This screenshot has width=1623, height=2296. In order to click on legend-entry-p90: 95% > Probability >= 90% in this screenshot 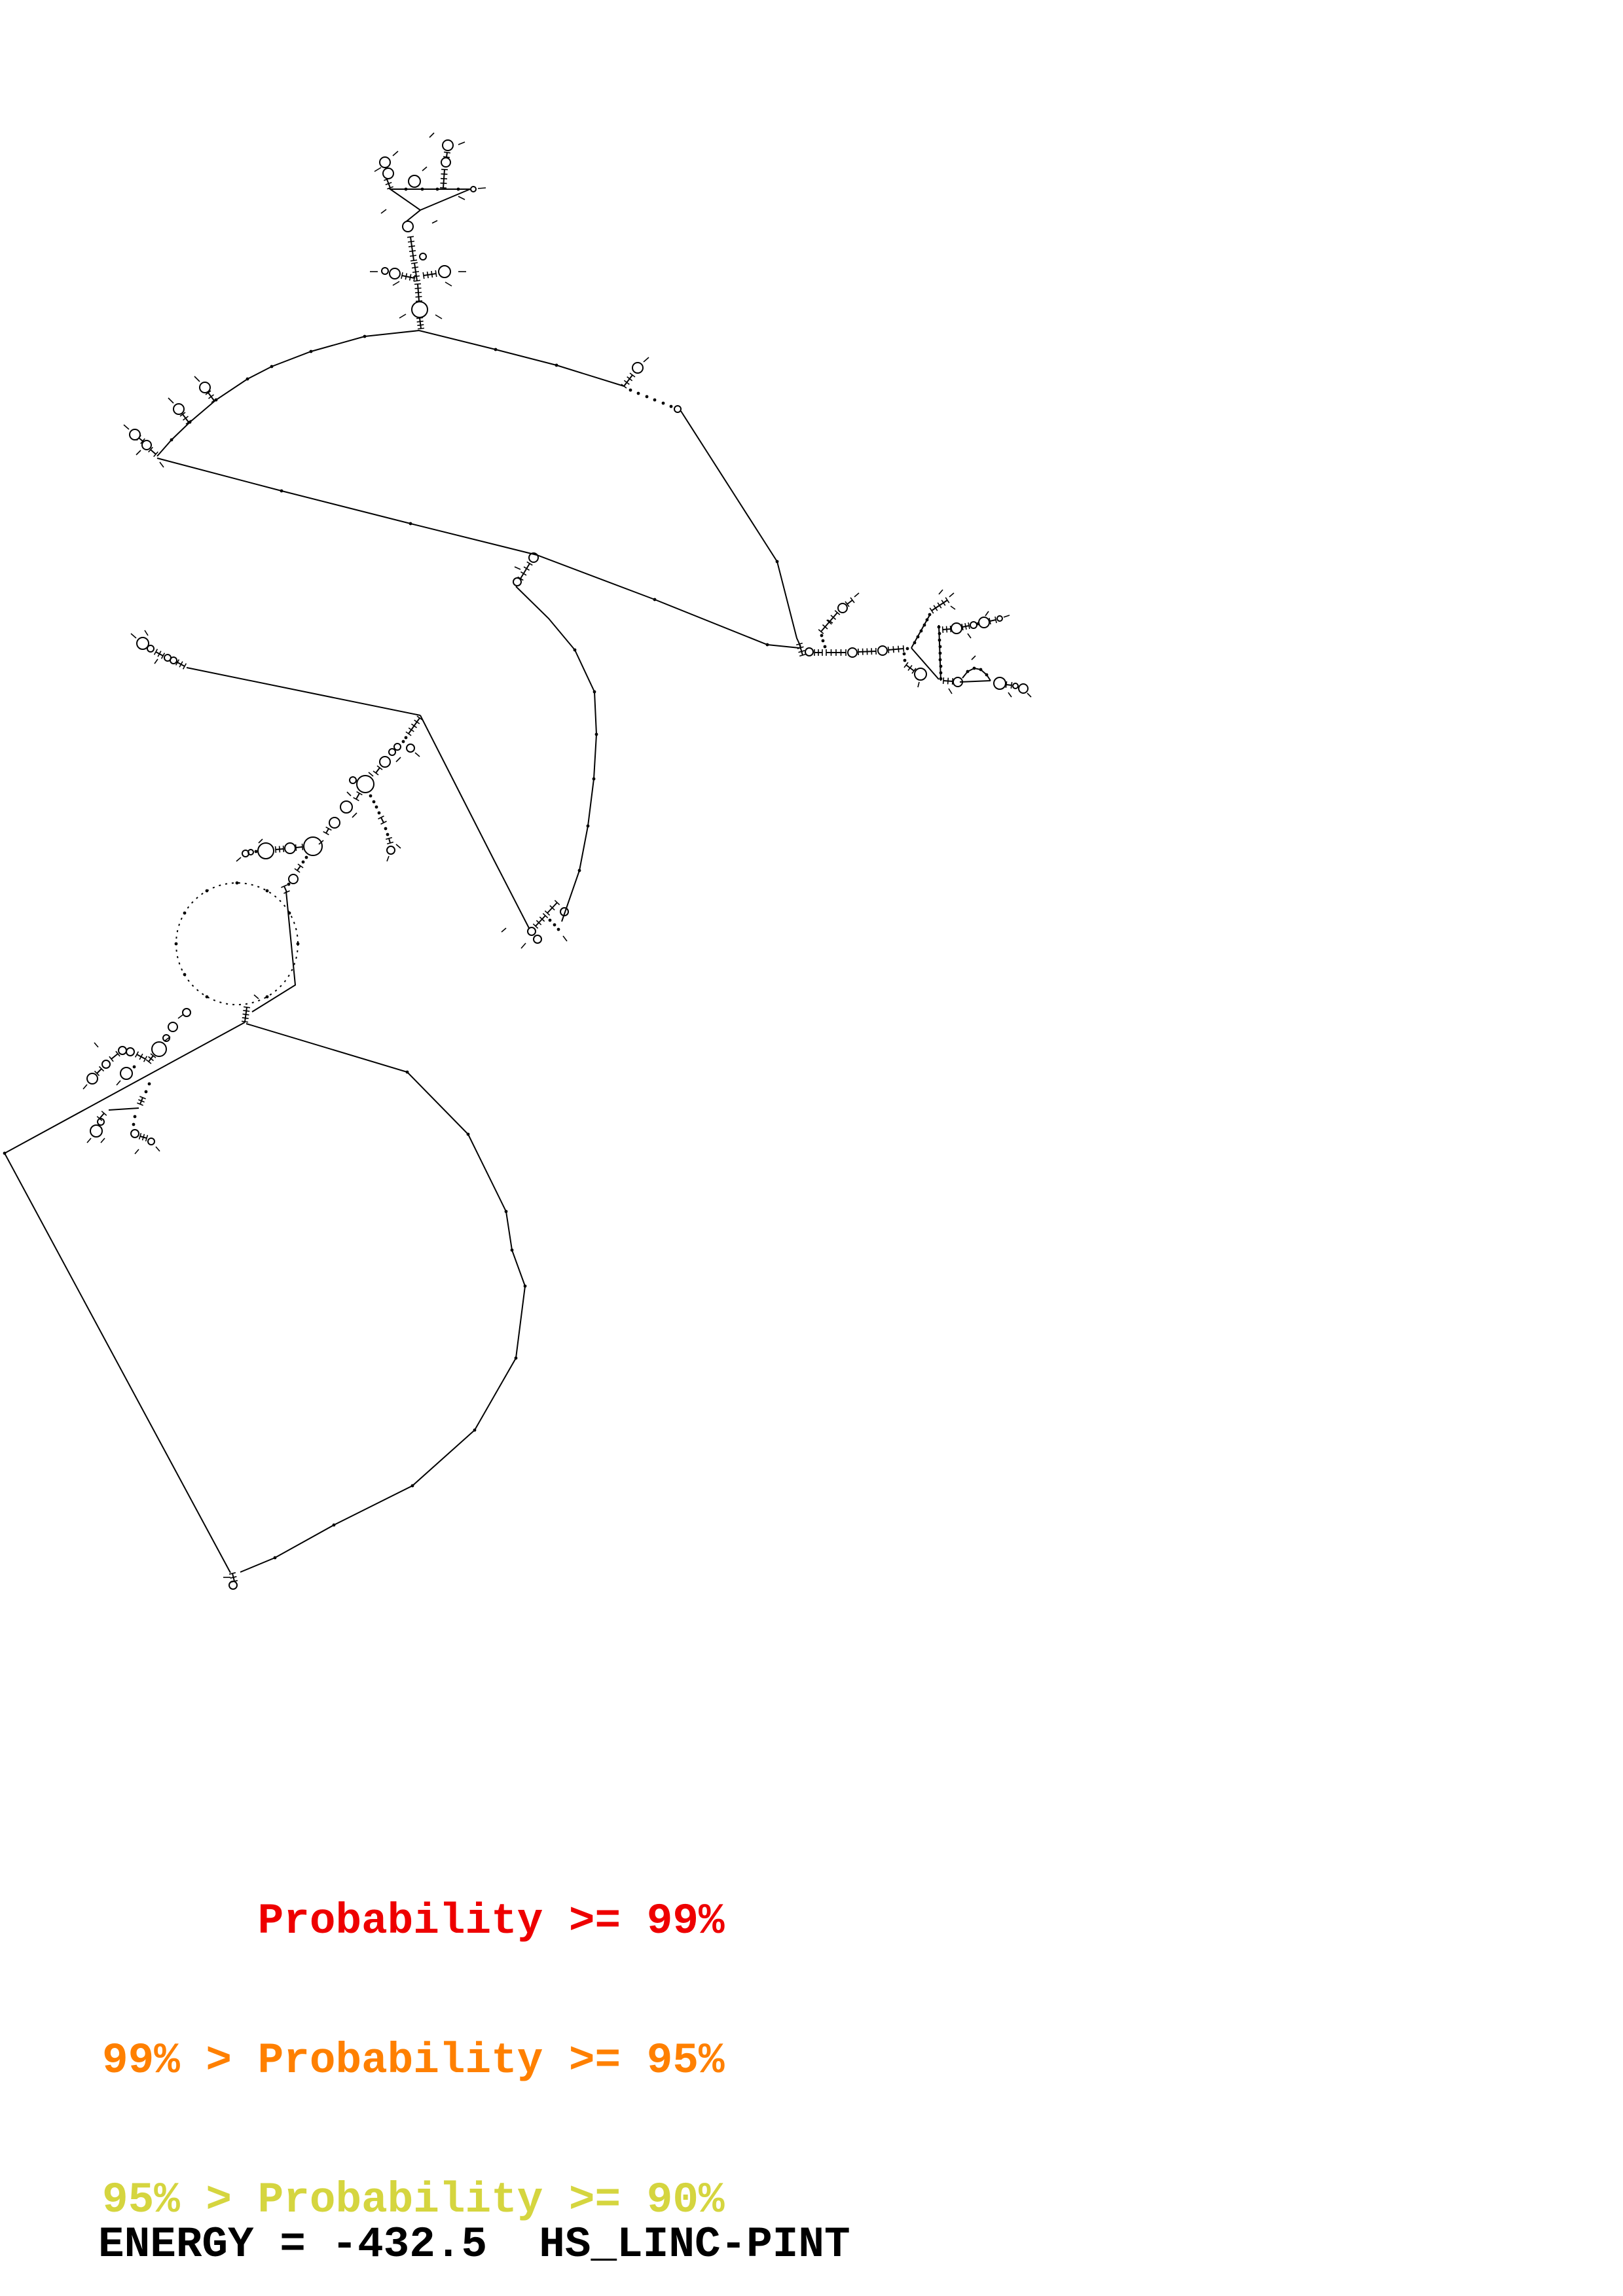, I will do `click(413, 2200)`.